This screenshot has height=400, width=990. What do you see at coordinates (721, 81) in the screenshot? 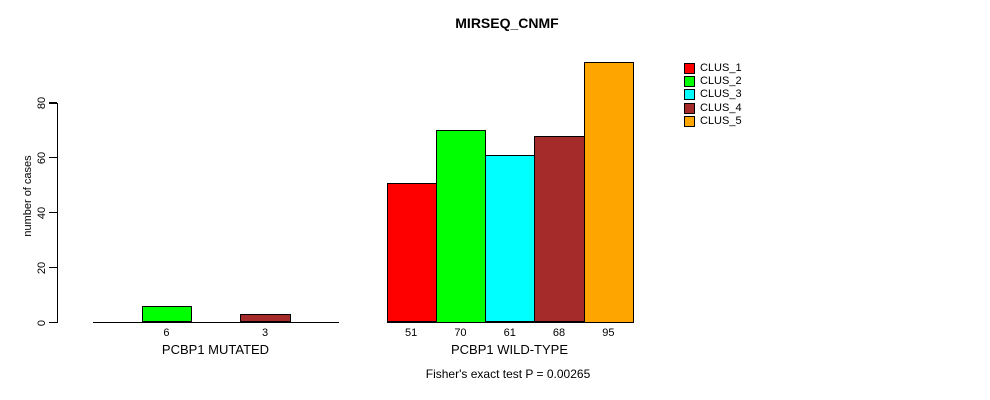
I see `legend-label: CLUS_2` at bounding box center [721, 81].